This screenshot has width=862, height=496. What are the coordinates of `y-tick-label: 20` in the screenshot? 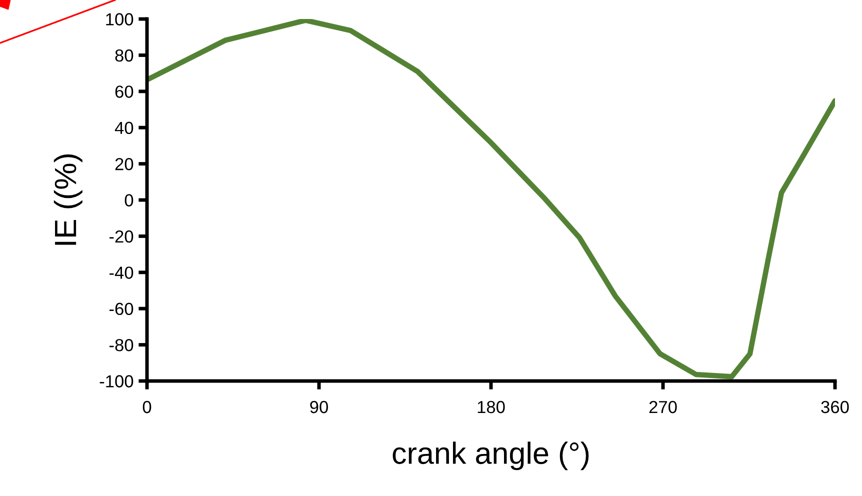 It's located at (124, 164).